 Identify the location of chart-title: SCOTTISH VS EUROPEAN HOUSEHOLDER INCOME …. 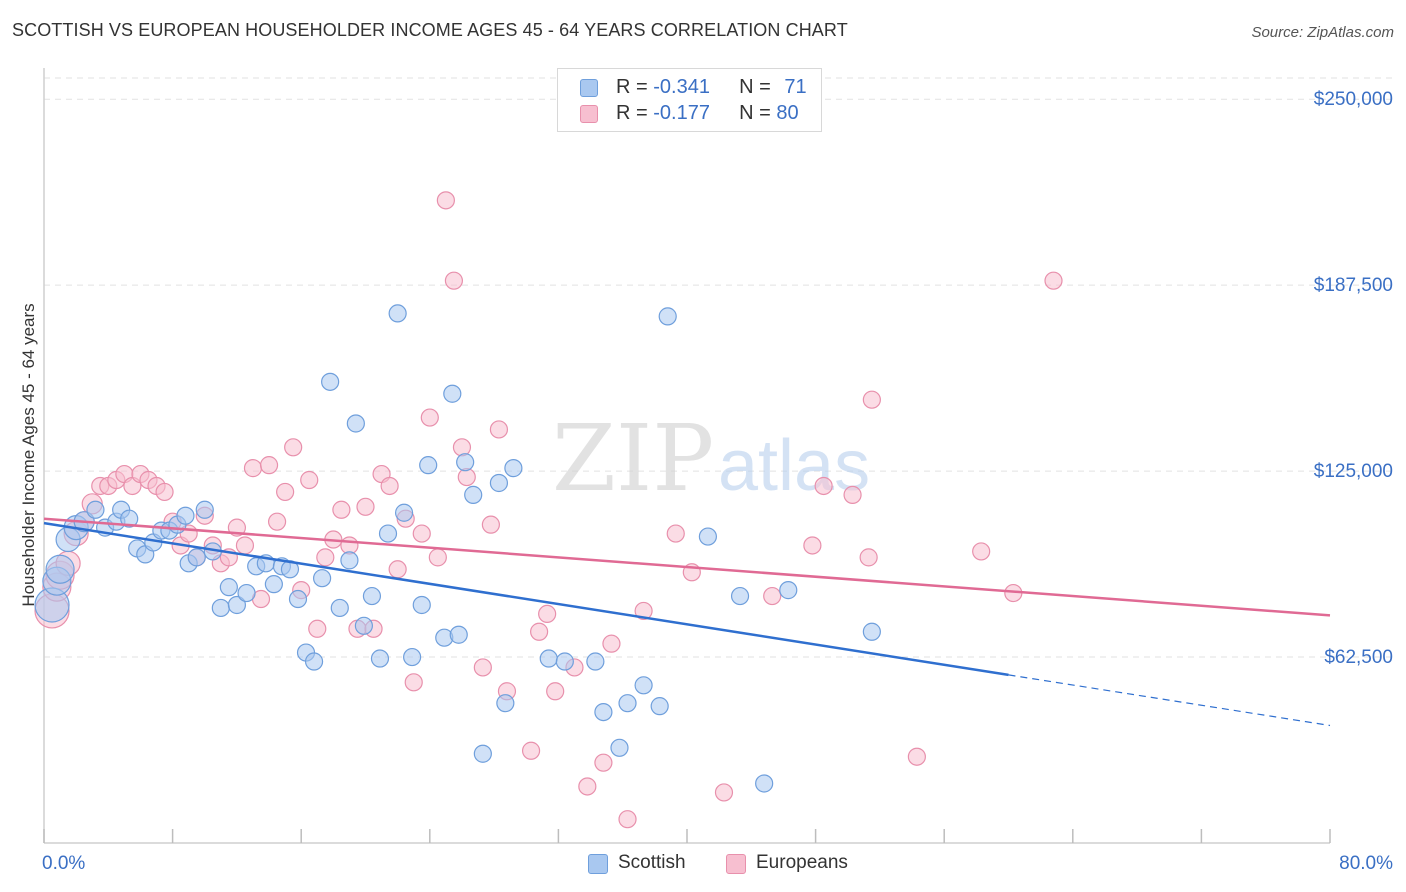
(430, 30).